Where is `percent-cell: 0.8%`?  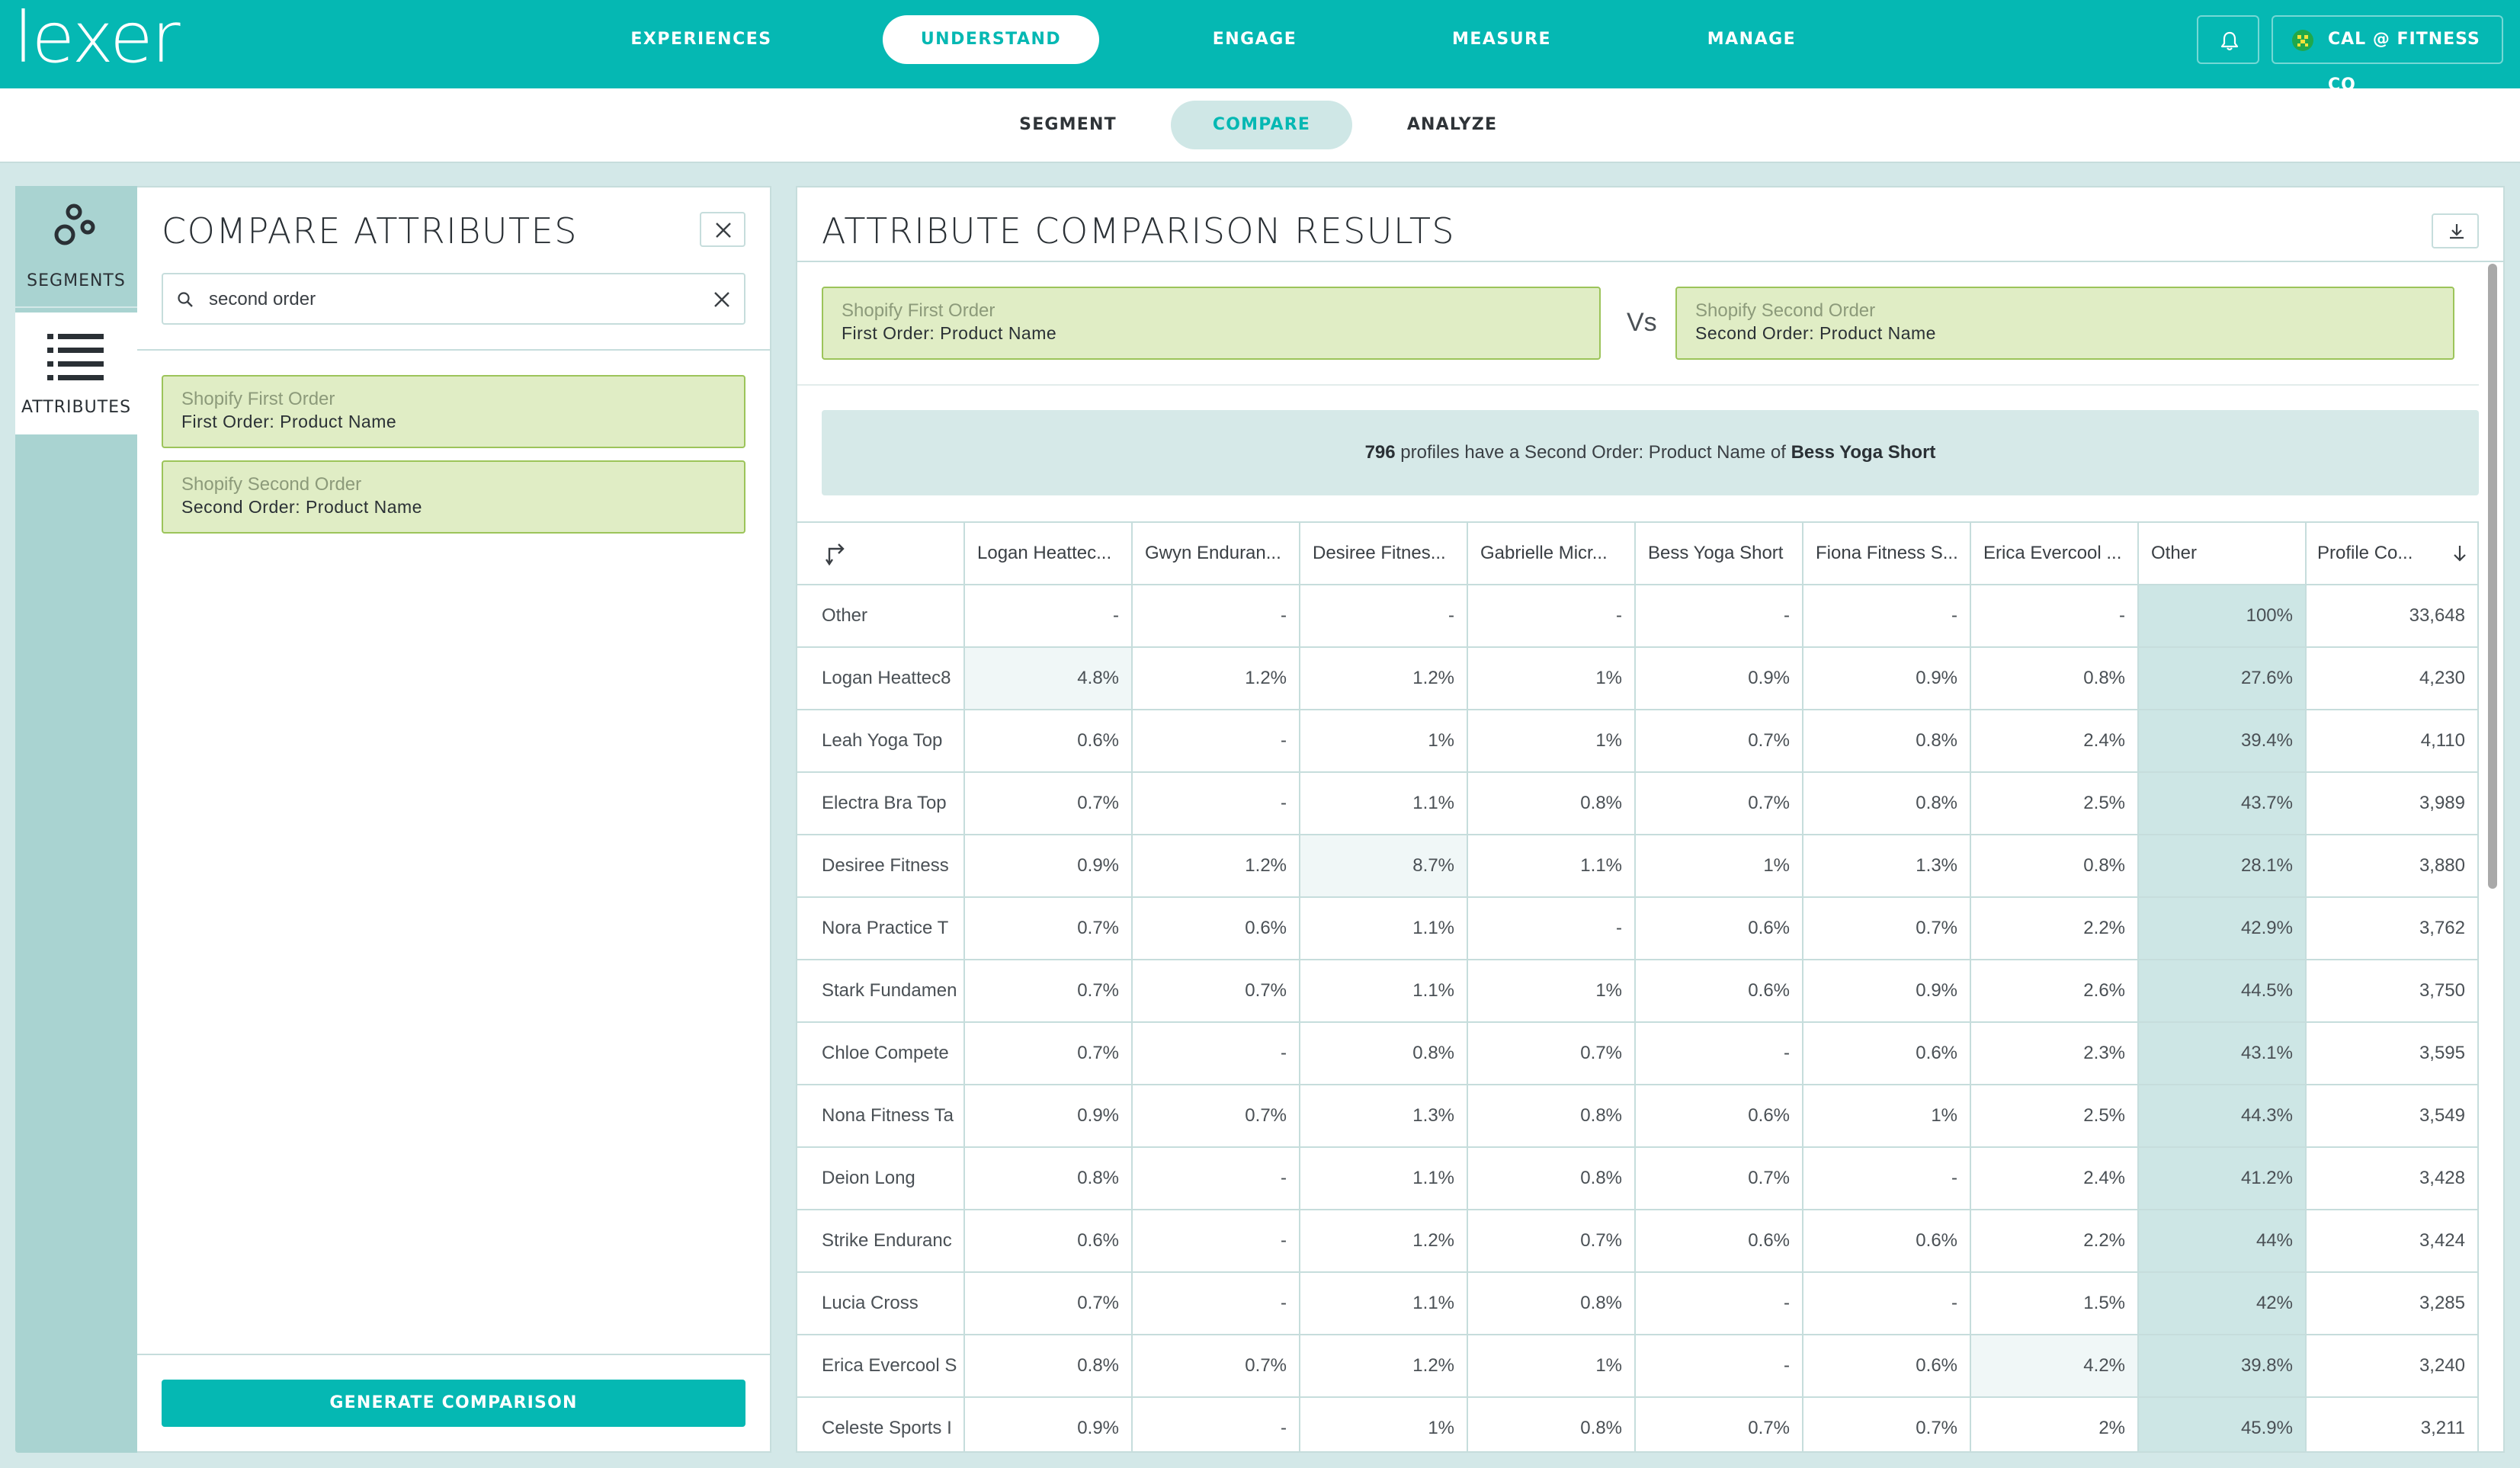 percent-cell: 0.8% is located at coordinates (1552, 1303).